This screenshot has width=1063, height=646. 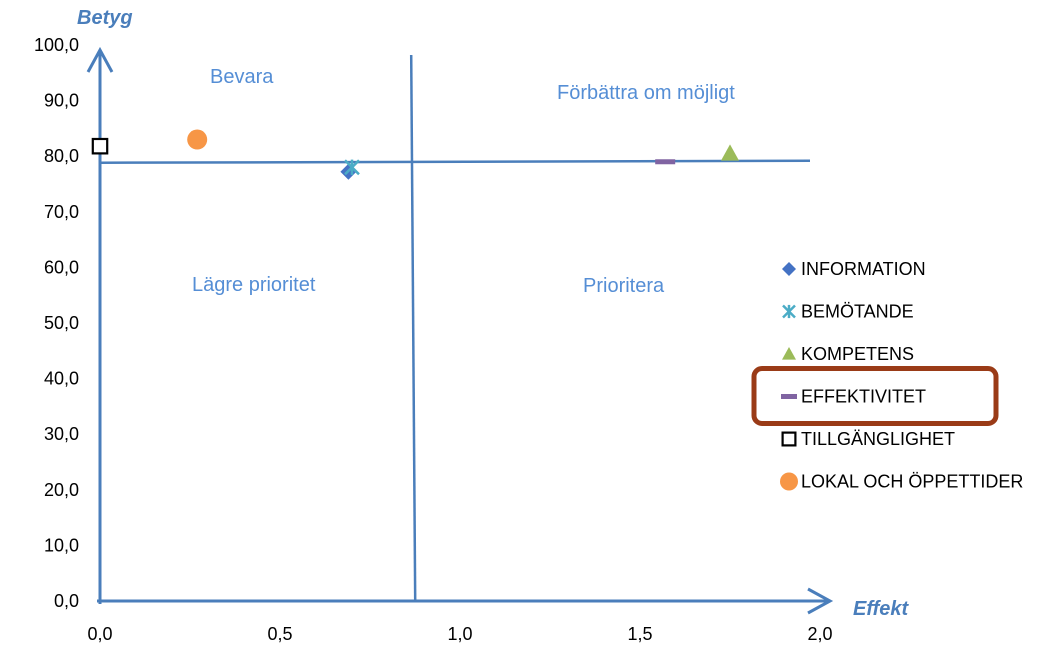 What do you see at coordinates (61, 267) in the screenshot?
I see `y-tick-label: 60,0` at bounding box center [61, 267].